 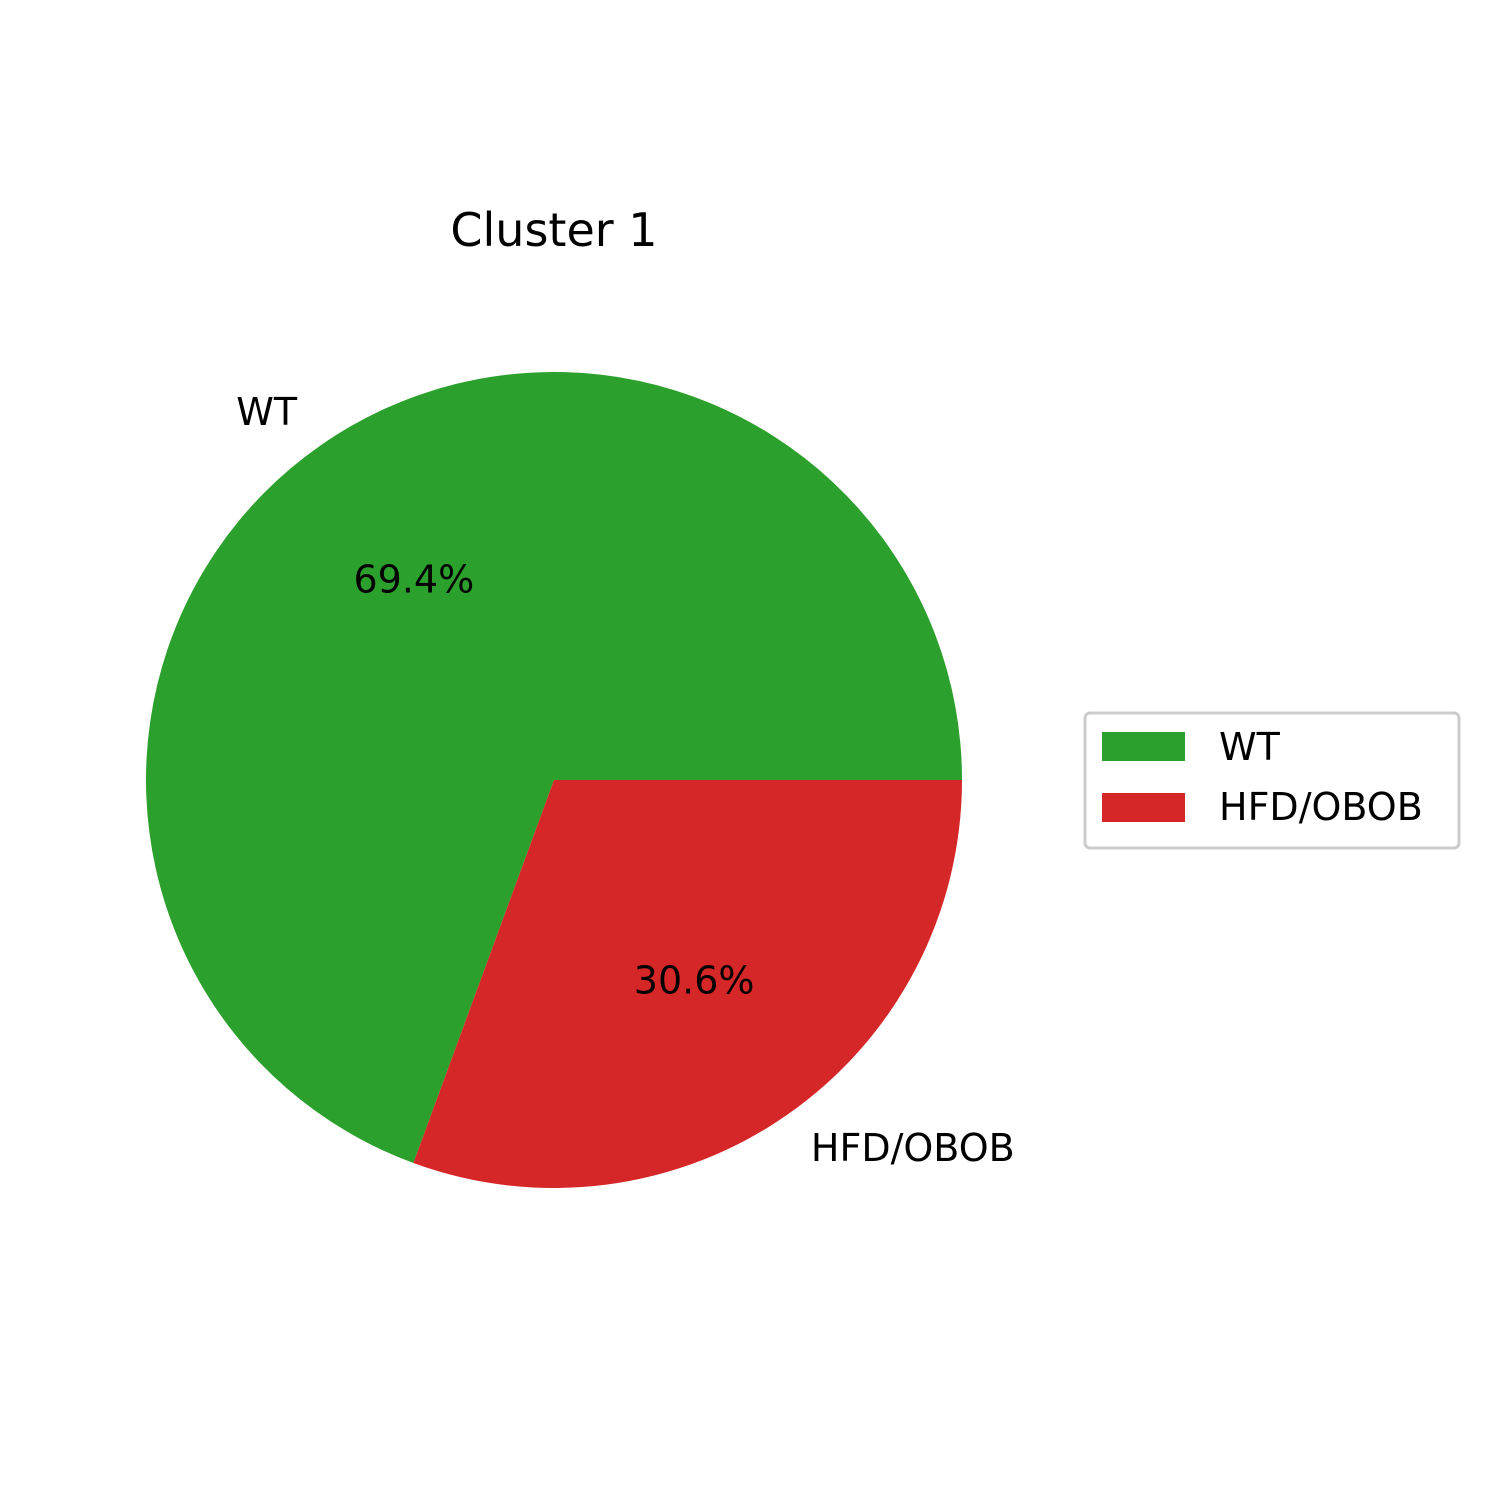 What do you see at coordinates (267, 412) in the screenshot?
I see `pie-category-label-wt: WT` at bounding box center [267, 412].